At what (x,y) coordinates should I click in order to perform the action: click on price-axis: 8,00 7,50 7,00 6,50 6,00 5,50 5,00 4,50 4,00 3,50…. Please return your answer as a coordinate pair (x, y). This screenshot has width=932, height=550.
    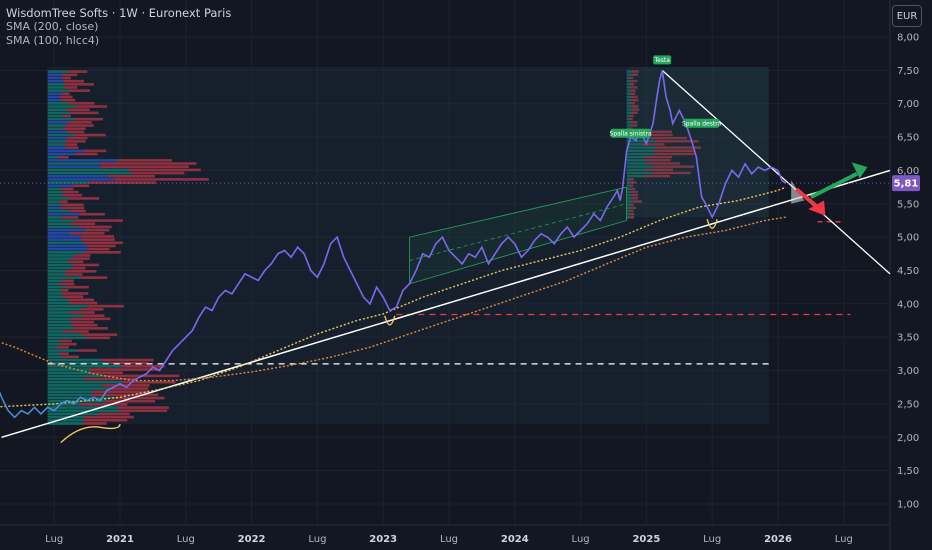
    Looking at the image, I should click on (906, 272).